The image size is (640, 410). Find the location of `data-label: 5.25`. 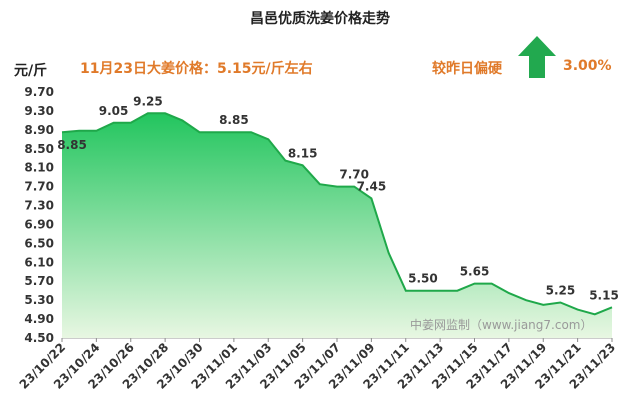

data-label: 5.25 is located at coordinates (561, 291).